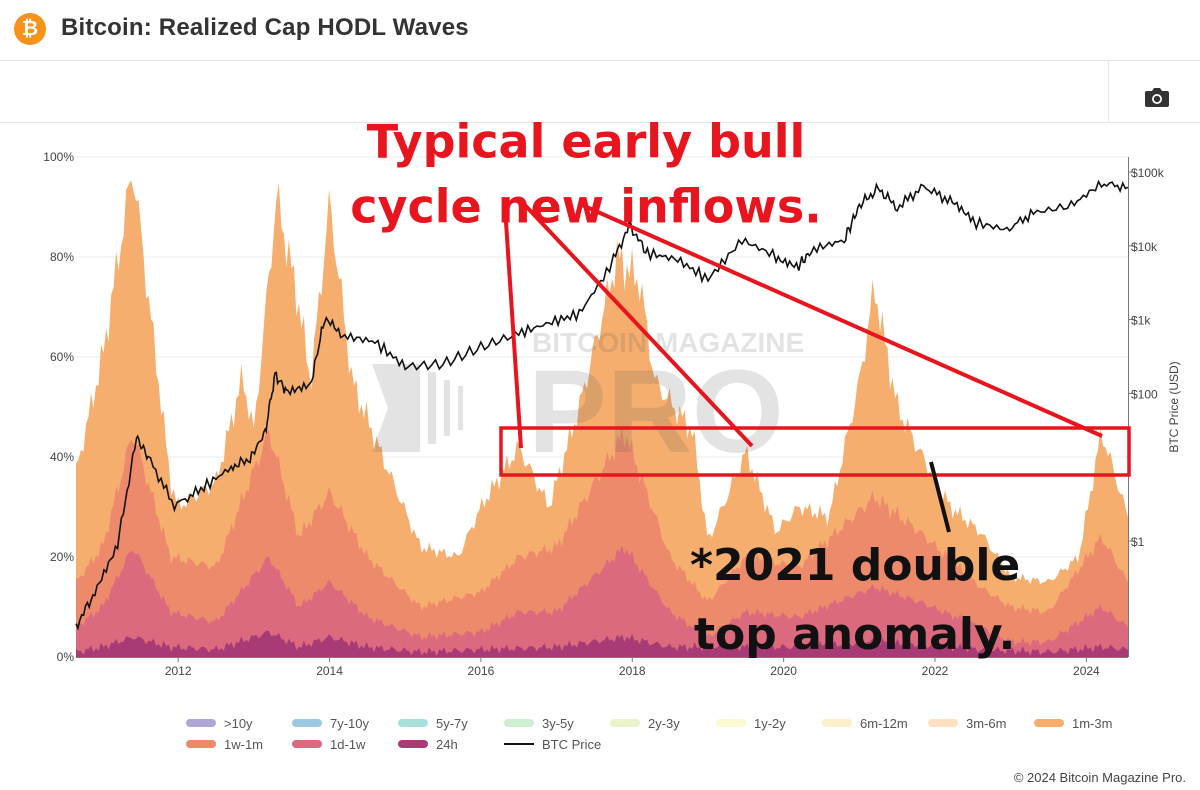  What do you see at coordinates (58, 157) in the screenshot?
I see `y-tick-label: 100%` at bounding box center [58, 157].